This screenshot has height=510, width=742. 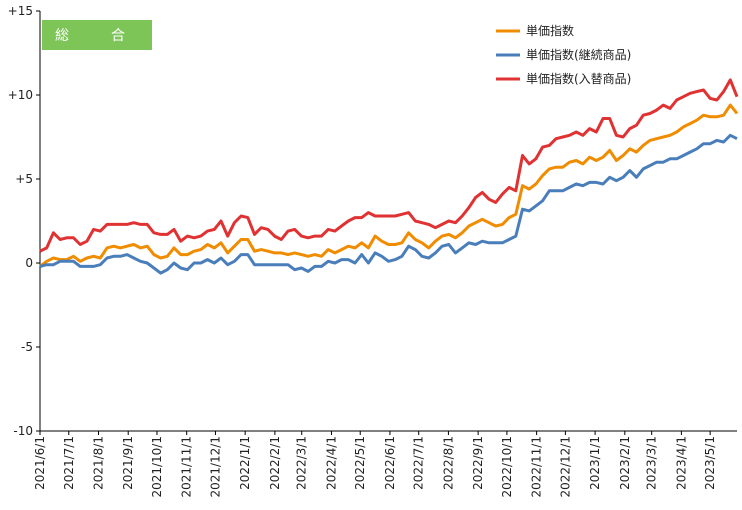 What do you see at coordinates (20, 11) in the screenshot?
I see `y-tick-label: +15` at bounding box center [20, 11].